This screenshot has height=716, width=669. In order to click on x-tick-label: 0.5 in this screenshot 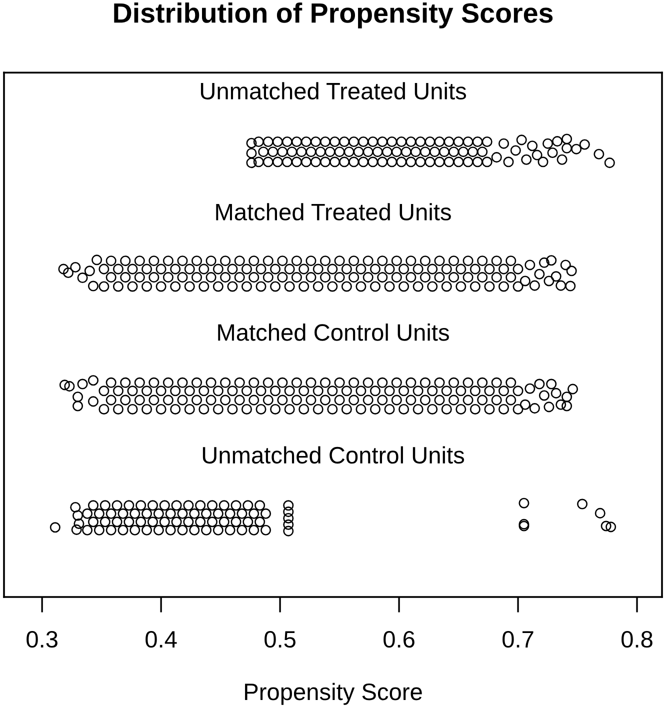, I will do `click(280, 639)`.